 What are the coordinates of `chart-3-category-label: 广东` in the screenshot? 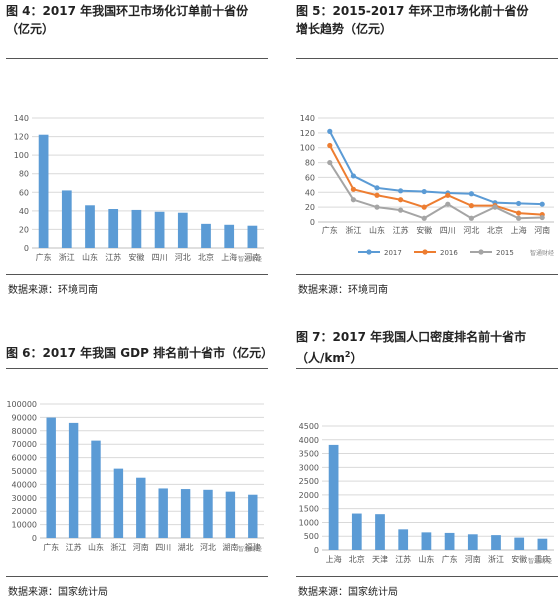 It's located at (51, 547).